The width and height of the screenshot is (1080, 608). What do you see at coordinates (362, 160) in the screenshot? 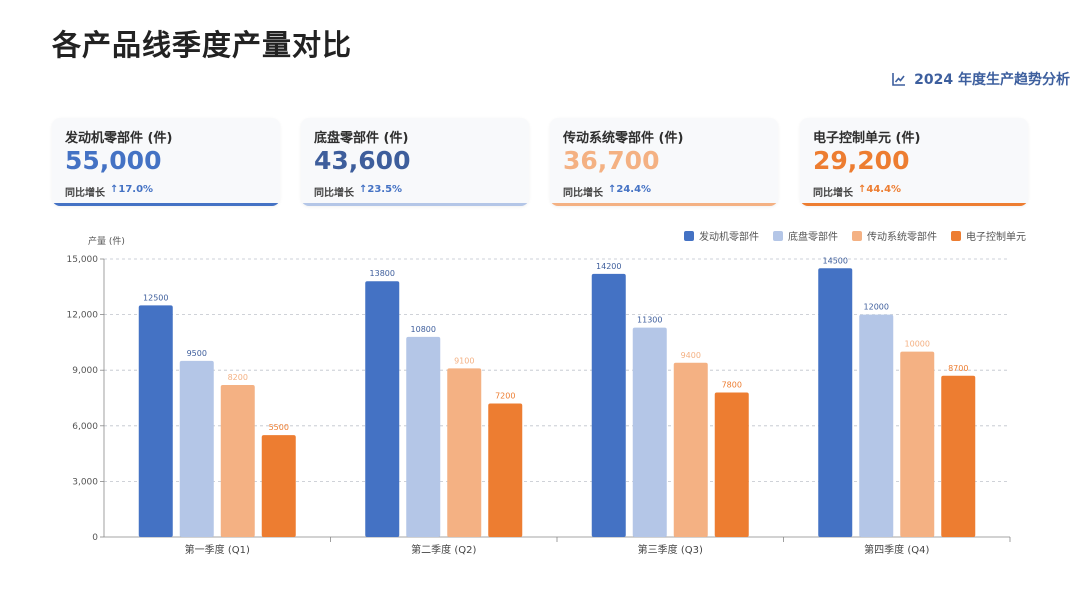
I see `stat-card-value: 43,600` at bounding box center [362, 160].